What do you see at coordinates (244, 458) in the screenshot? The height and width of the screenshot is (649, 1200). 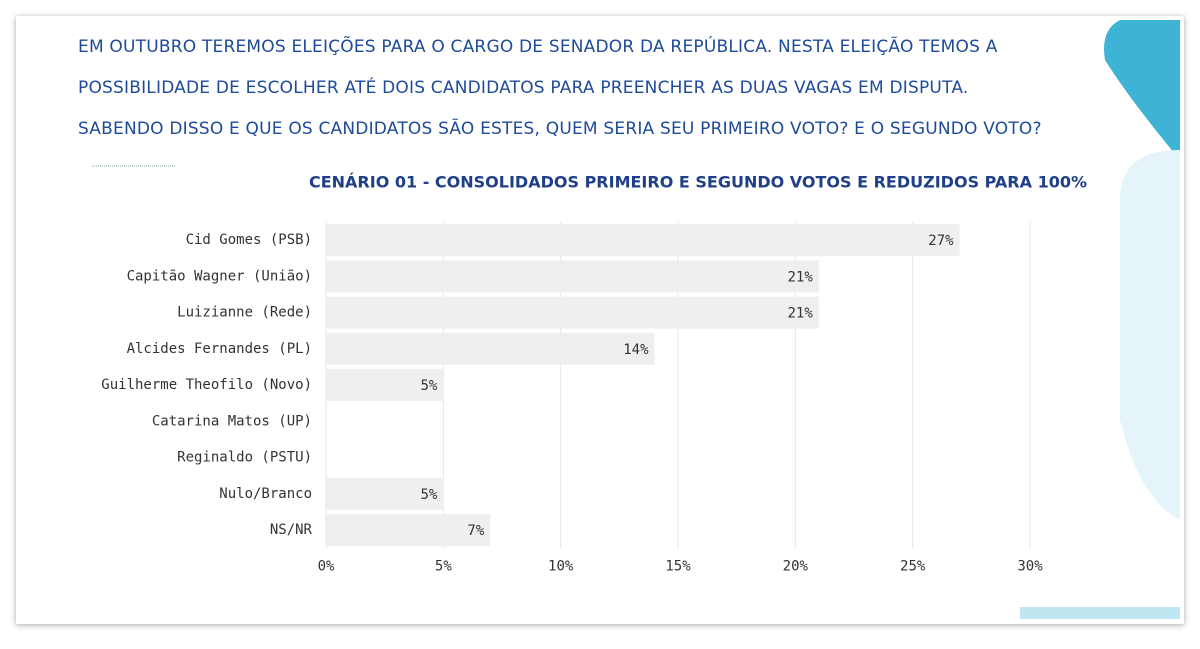 I see `y-tick-label: Reginaldo (PSTU)` at bounding box center [244, 458].